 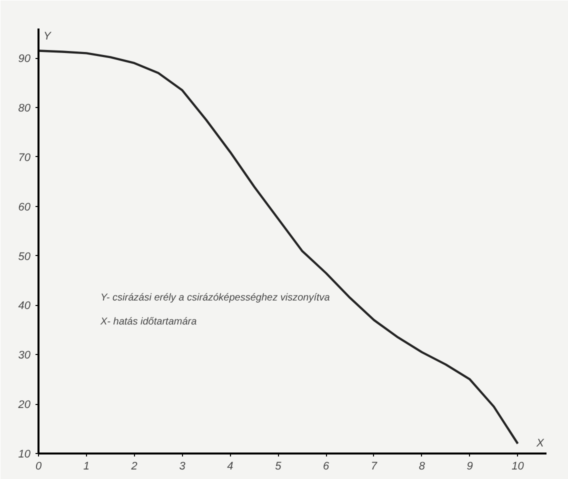 I want to click on x-tick-label: 7, so click(x=374, y=466).